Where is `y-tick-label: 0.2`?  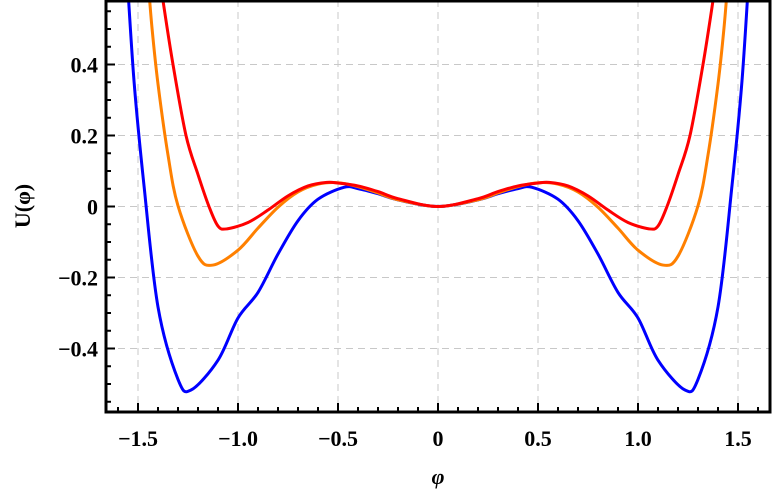 y-tick-label: 0.2 is located at coordinates (85, 136).